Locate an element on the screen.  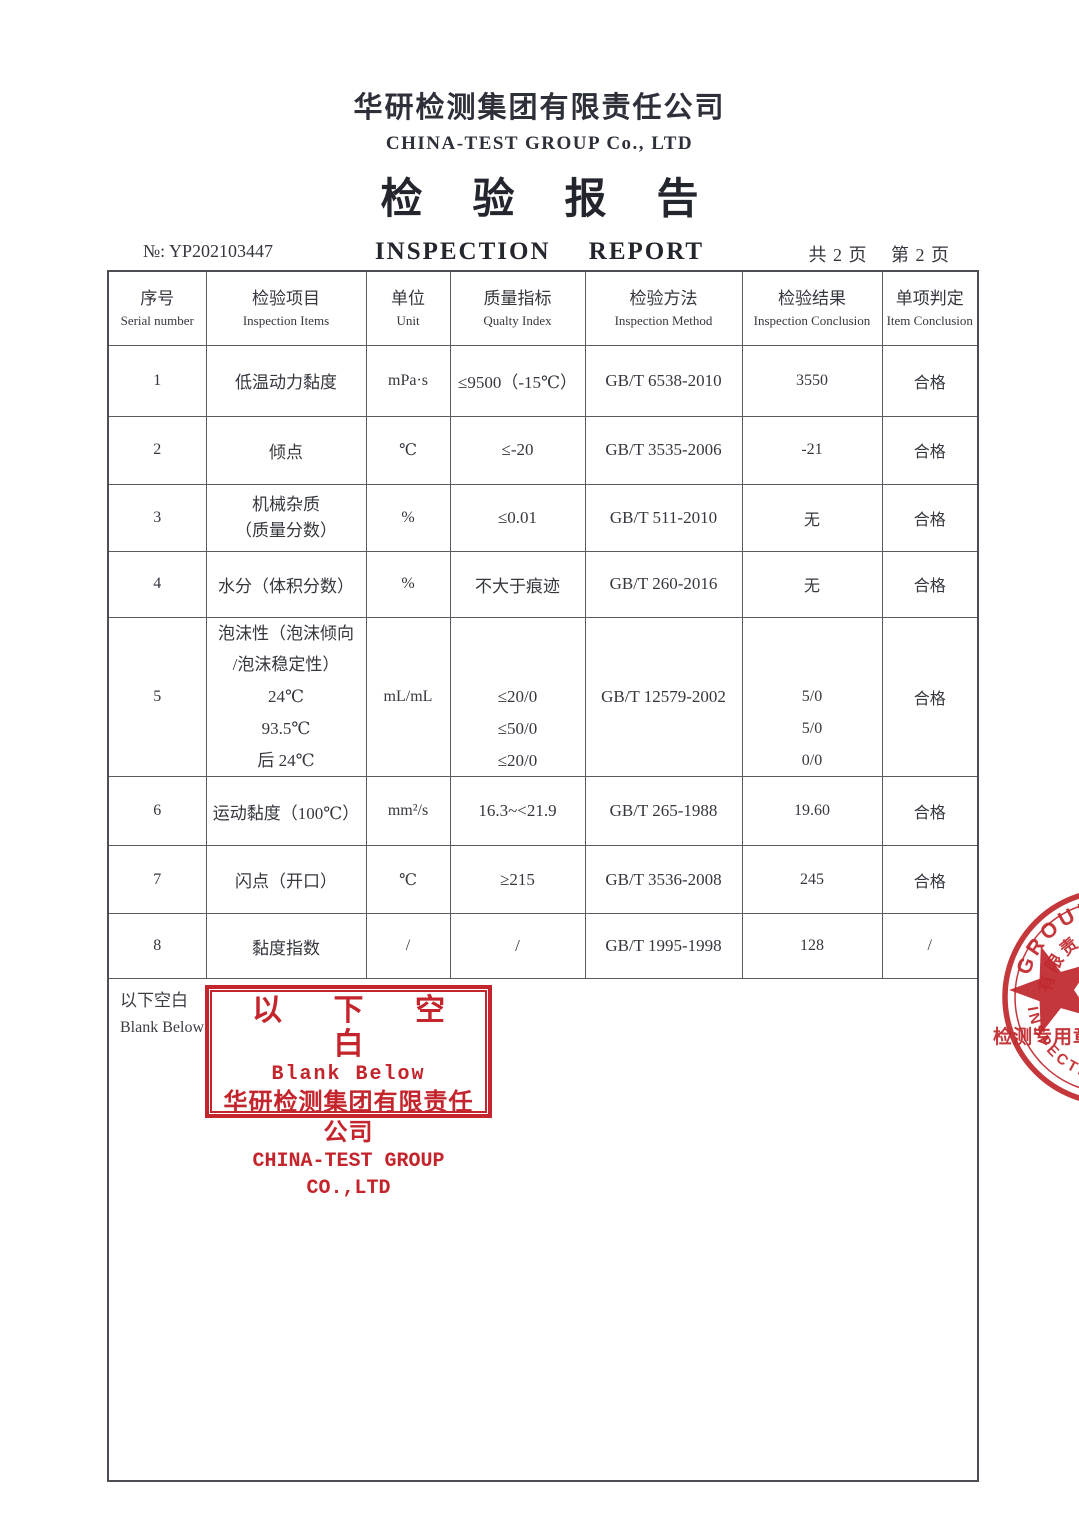
cell-method: GB/T 511-2010 is located at coordinates (663, 517).